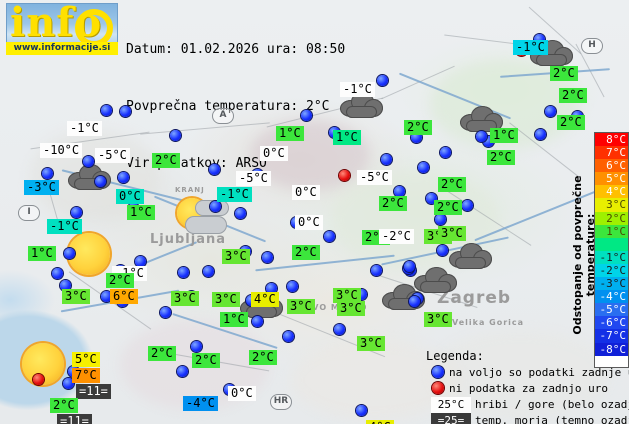 The width and height of the screenshot is (629, 424). What do you see at coordinates (611, 310) in the screenshot?
I see `scale-step: -5°C` at bounding box center [611, 310].